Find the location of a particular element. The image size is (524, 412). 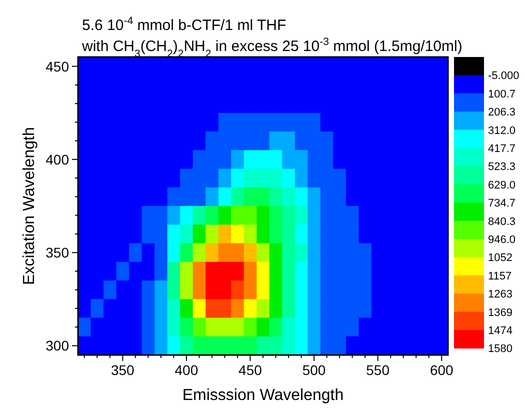

color-bar-label: 734.7 is located at coordinates (502, 204).